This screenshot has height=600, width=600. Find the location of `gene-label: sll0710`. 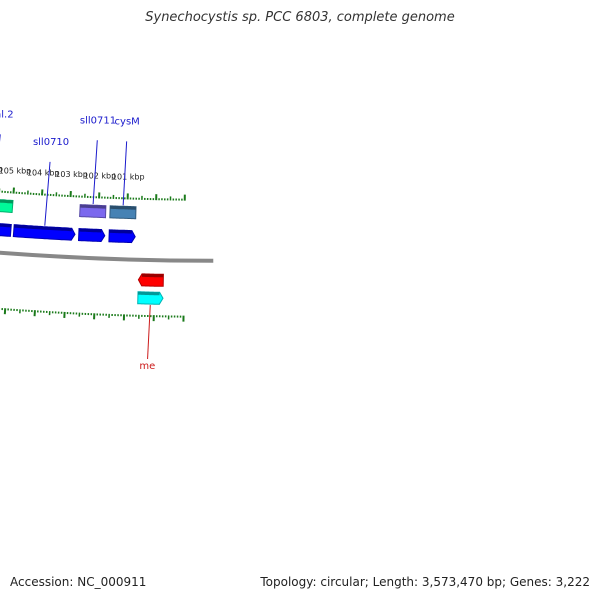

gene-label: sll0710 is located at coordinates (51, 142).